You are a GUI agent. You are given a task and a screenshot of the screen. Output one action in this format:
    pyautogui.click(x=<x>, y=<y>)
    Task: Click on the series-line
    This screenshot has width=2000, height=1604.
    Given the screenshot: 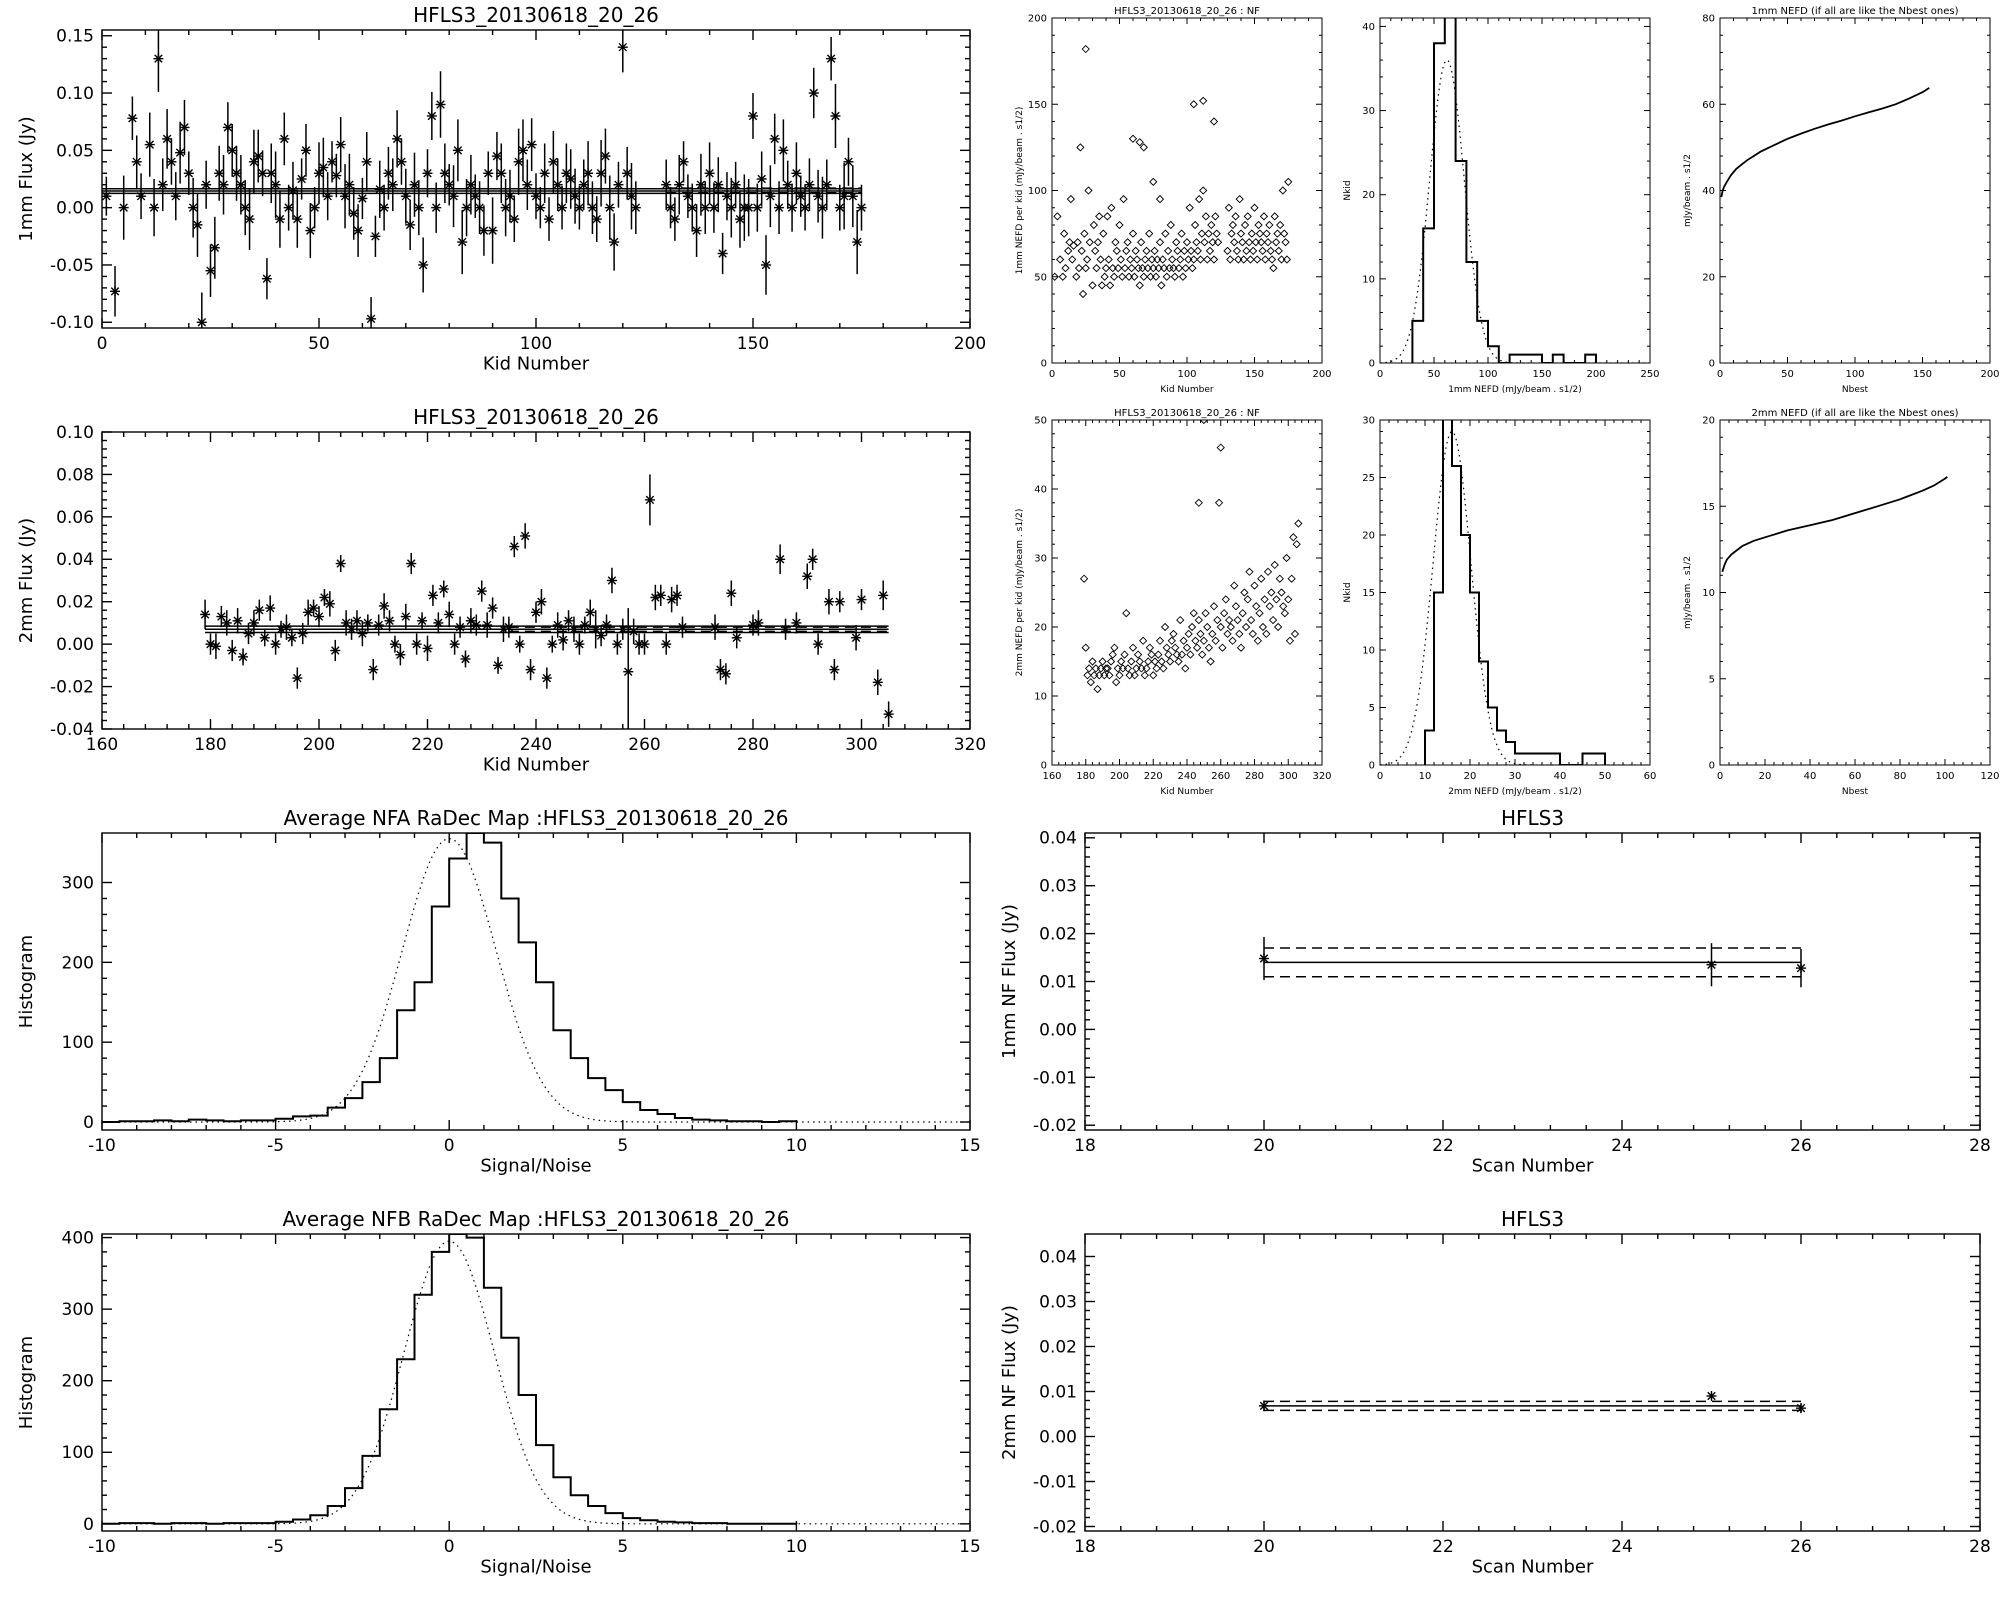 What is the action you would take?
    pyautogui.click(x=1825, y=142)
    